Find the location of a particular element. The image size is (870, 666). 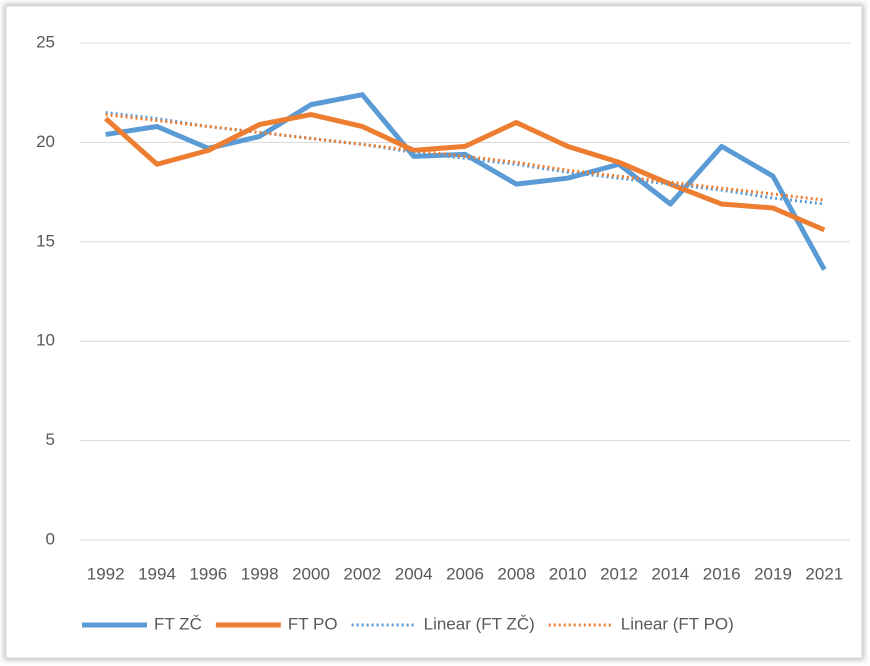

x-tick-label: 2014 is located at coordinates (670, 573).